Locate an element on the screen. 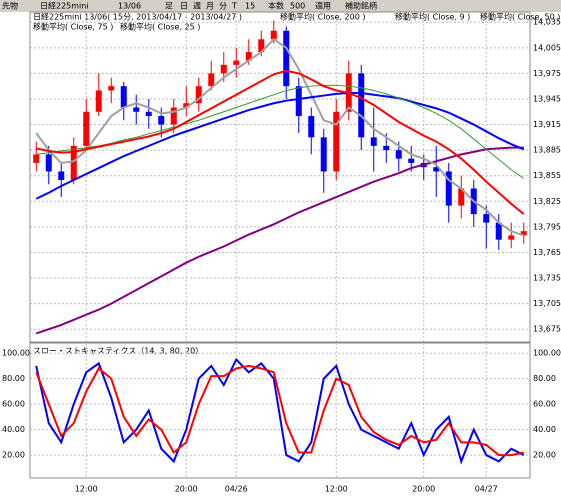 The height and width of the screenshot is (498, 561). legend-entry: 移動平均( Close, 50 ) is located at coordinates (520, 17).